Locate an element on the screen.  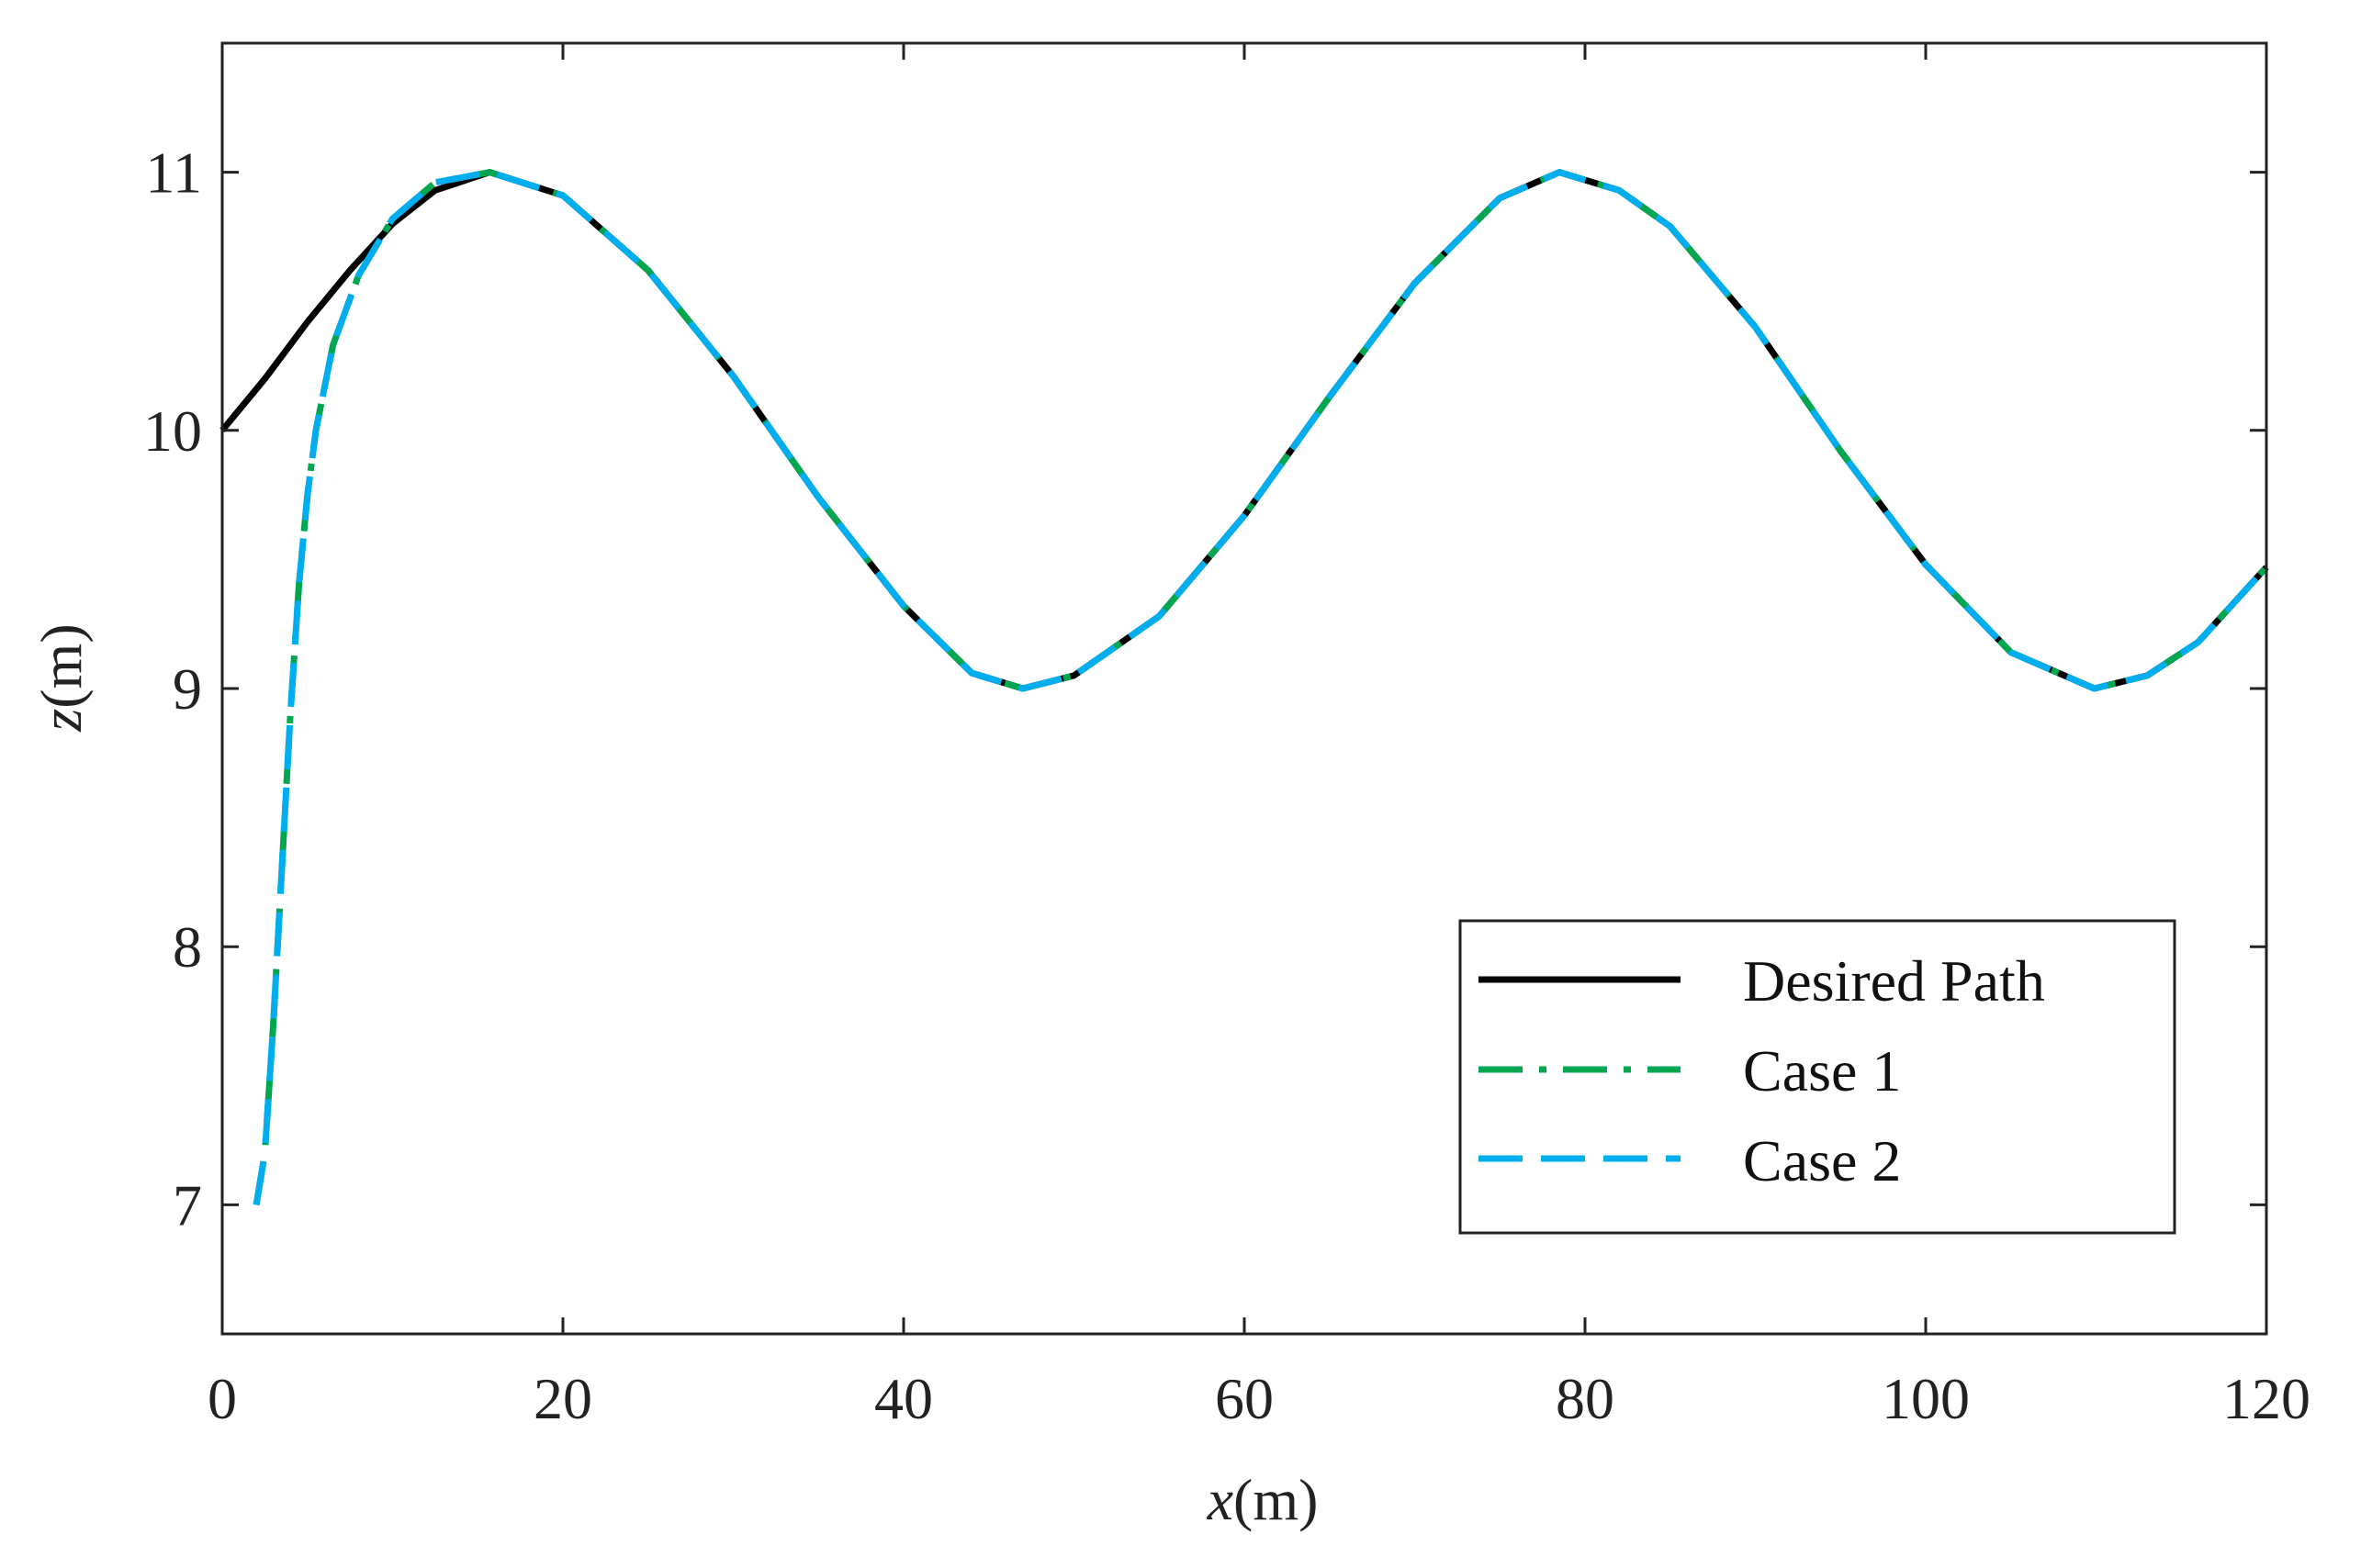
legend-label-case-2: Case 2 is located at coordinates (1822, 1160).